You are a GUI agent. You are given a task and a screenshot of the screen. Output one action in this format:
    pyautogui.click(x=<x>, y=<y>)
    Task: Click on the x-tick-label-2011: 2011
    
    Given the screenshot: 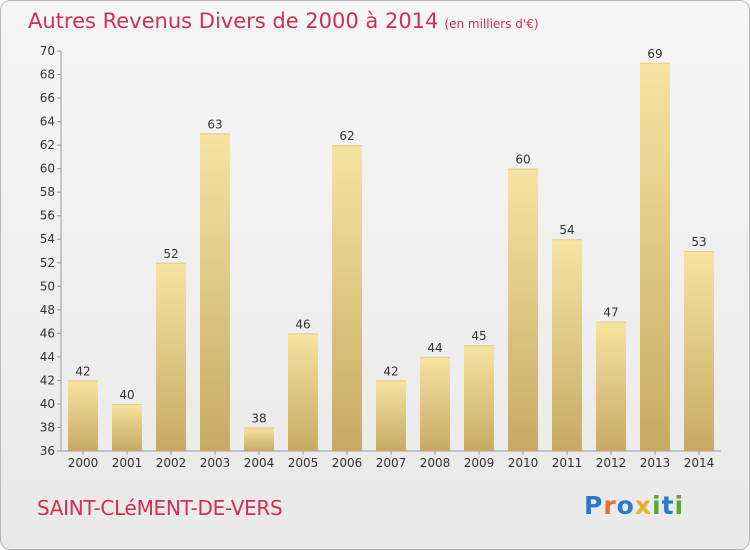 What is the action you would take?
    pyautogui.click(x=567, y=463)
    